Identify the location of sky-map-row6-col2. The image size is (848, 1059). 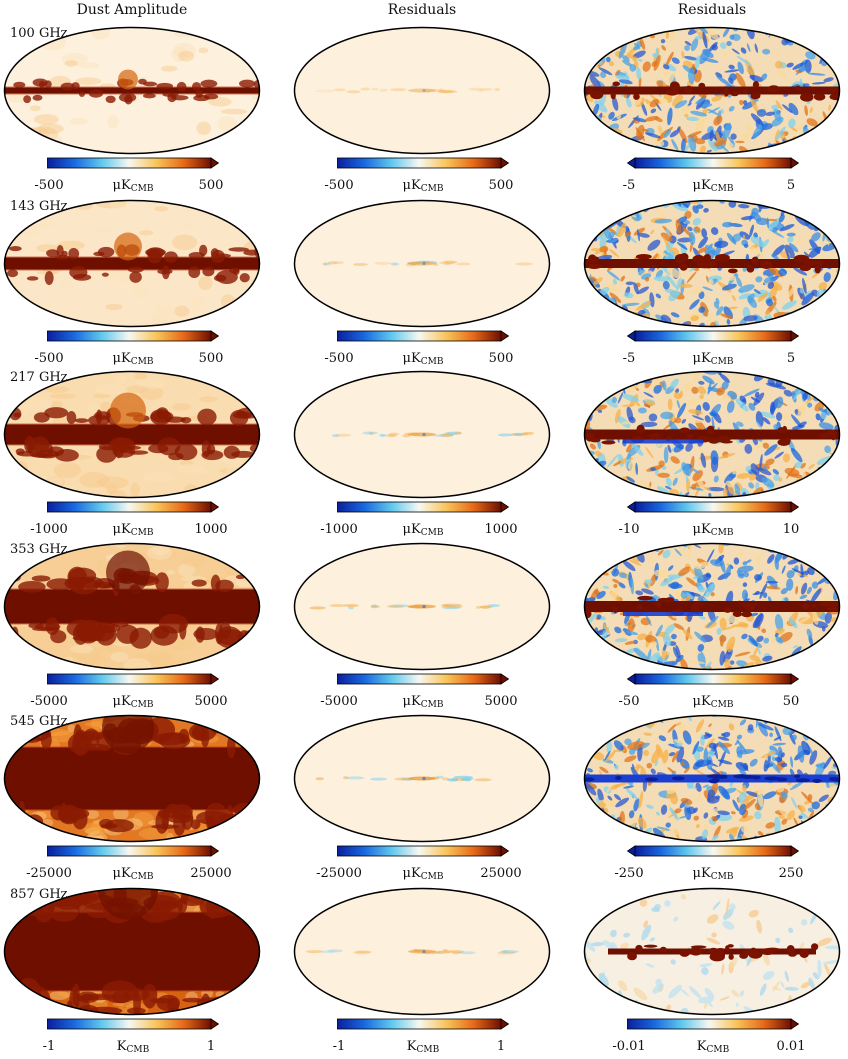
(422, 951).